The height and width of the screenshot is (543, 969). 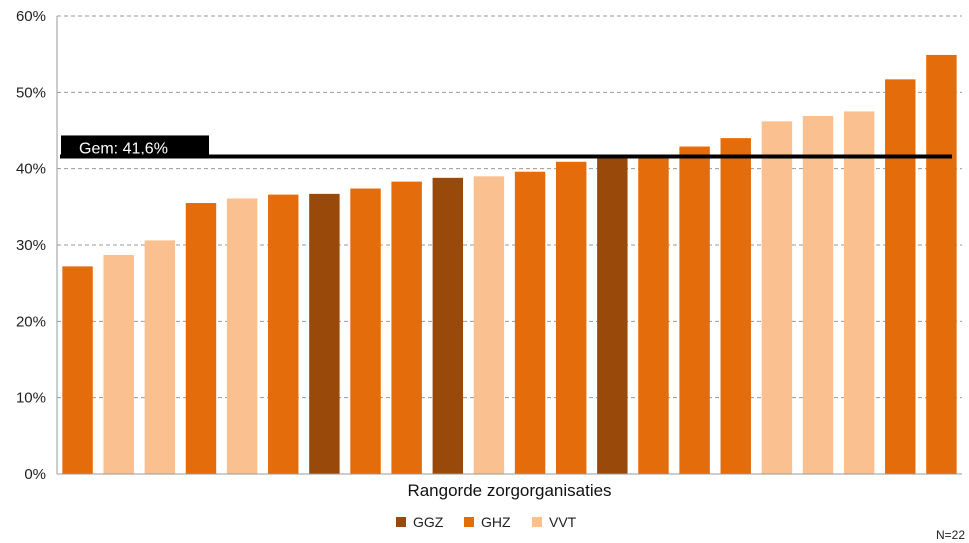 I want to click on legend: GGZ GHZ VVT, so click(x=486, y=522).